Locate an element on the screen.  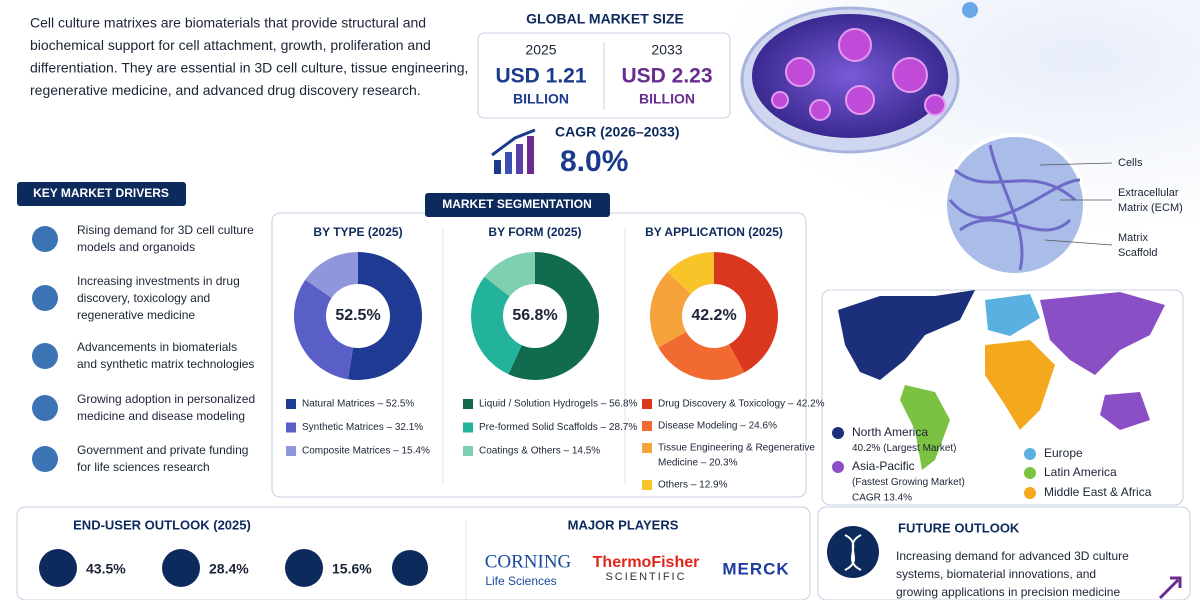
donut-center: 52.5% is located at coordinates (357, 315).